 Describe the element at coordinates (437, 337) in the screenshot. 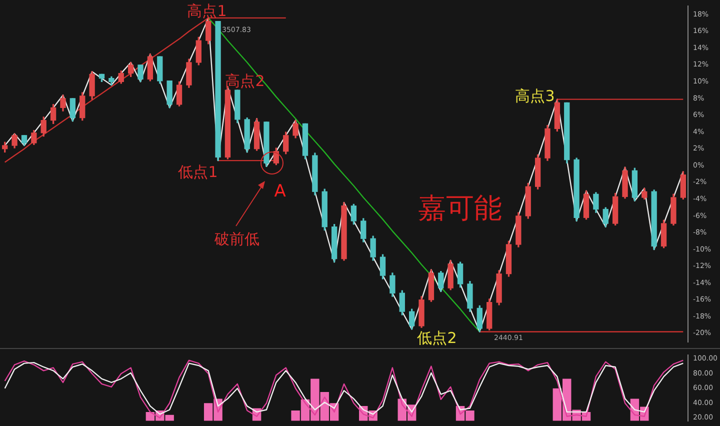

I see `annotation: 低点2` at that location.